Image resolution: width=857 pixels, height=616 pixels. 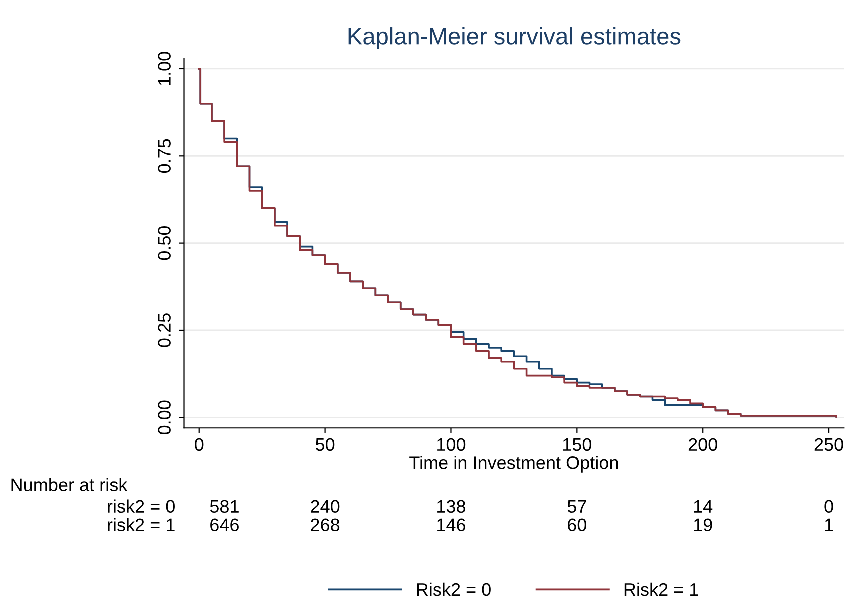 What do you see at coordinates (224, 507) in the screenshot?
I see `text: 581` at bounding box center [224, 507].